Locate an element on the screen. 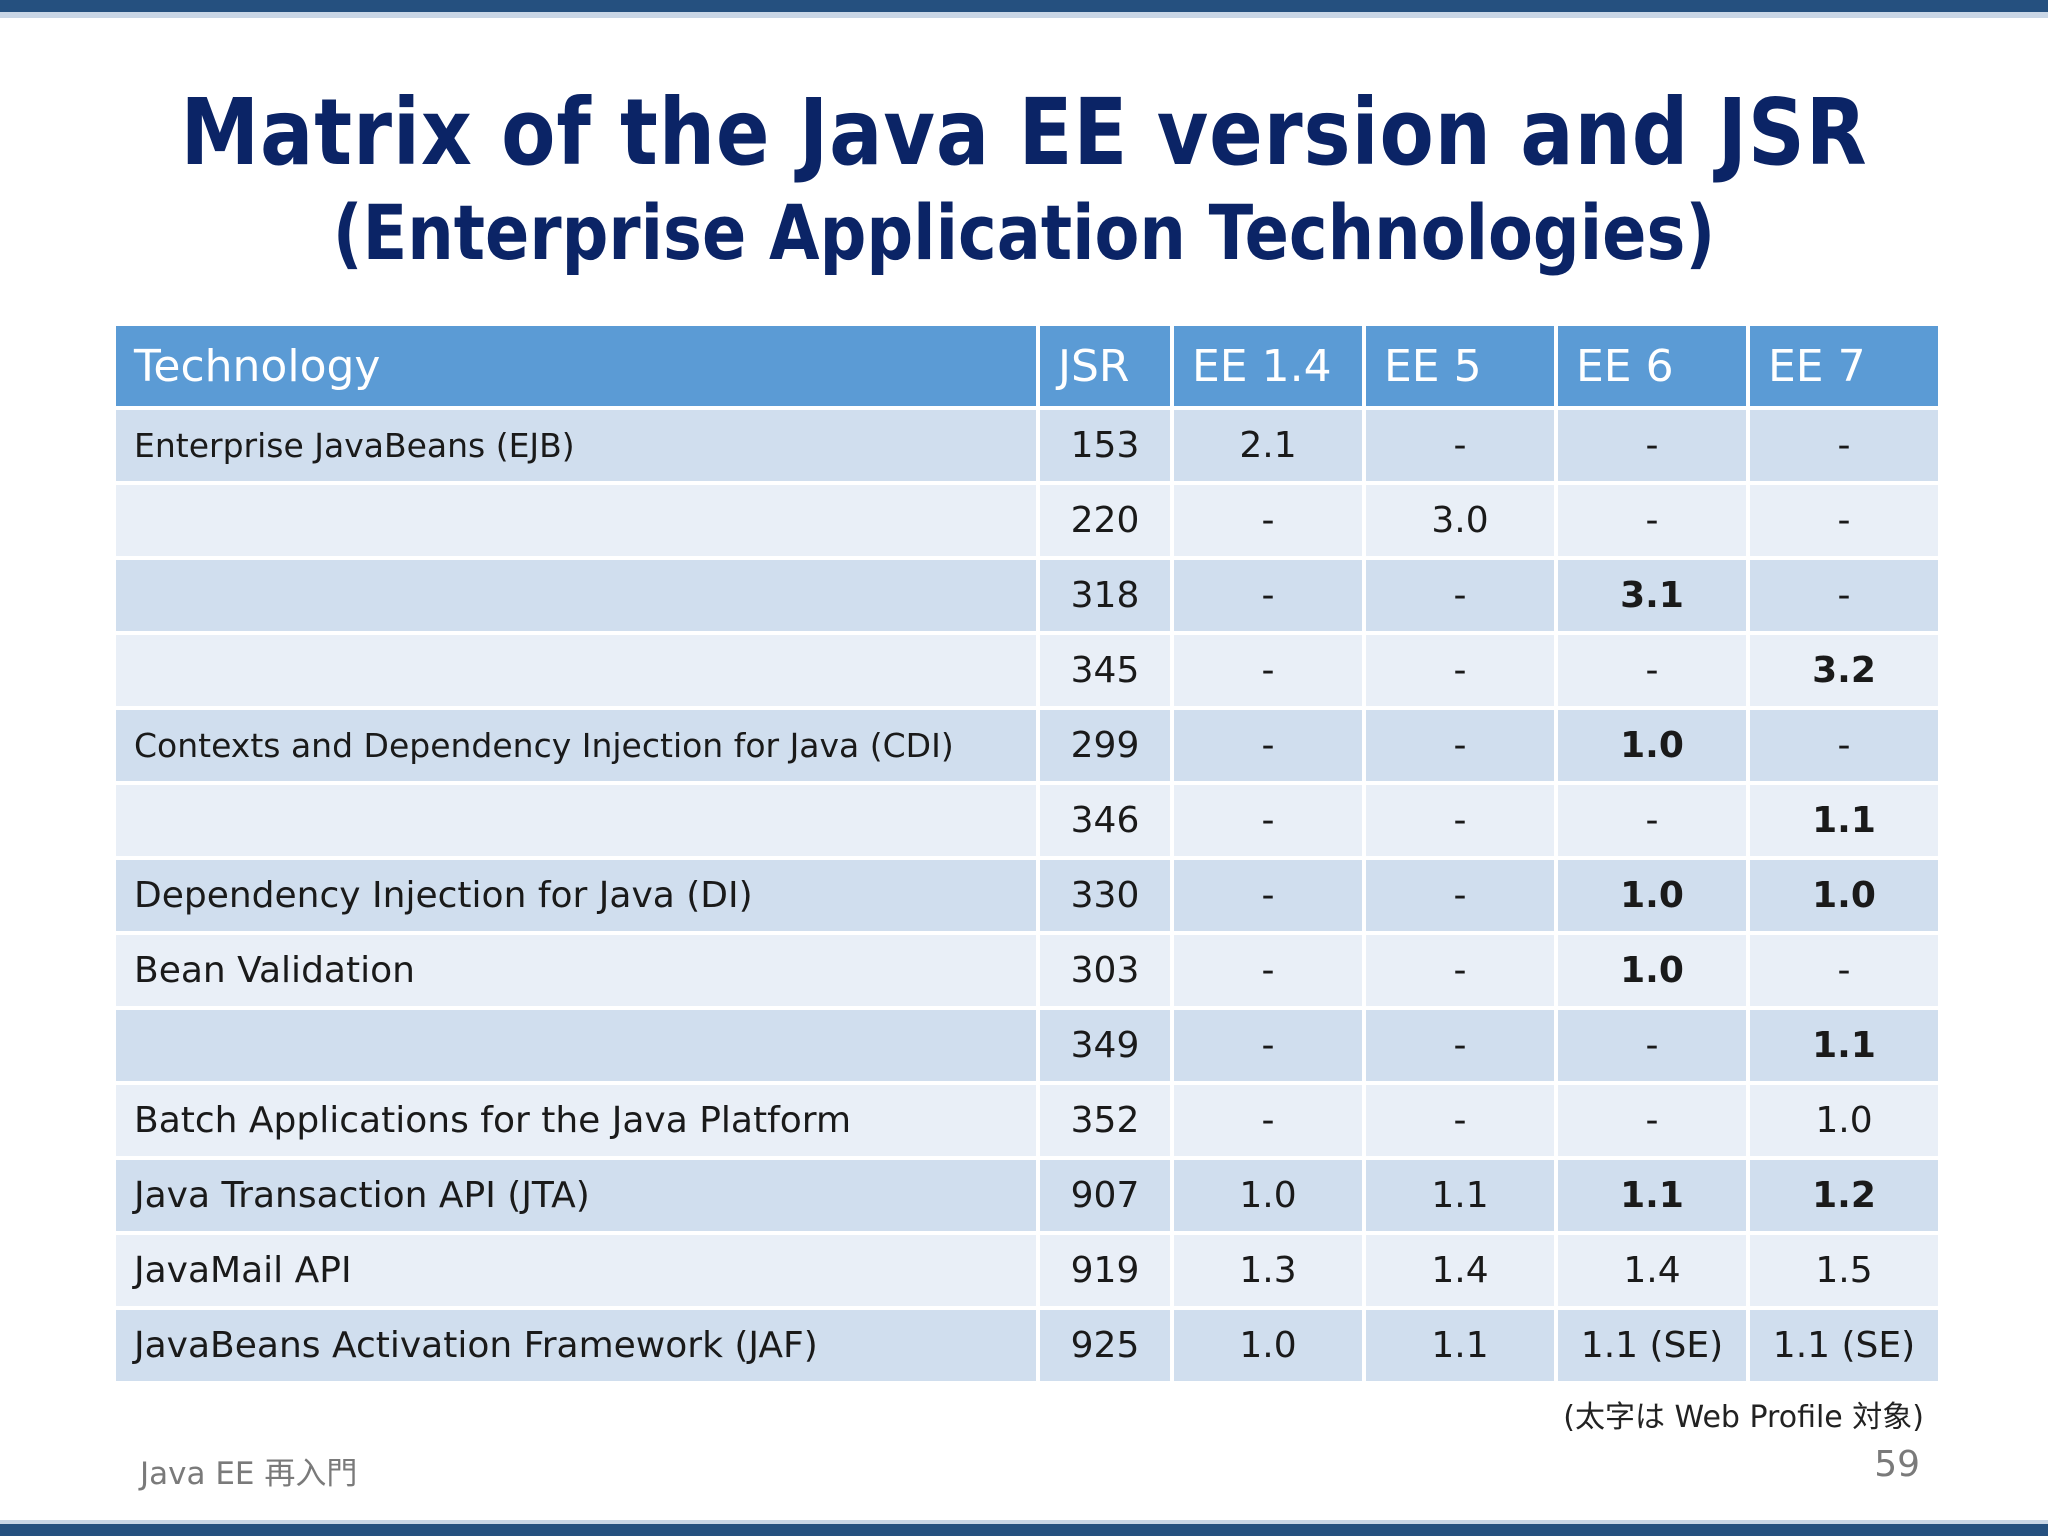 This screenshot has height=1536, width=2048. table-row: 220 - 3.0 - - is located at coordinates (1027, 520).